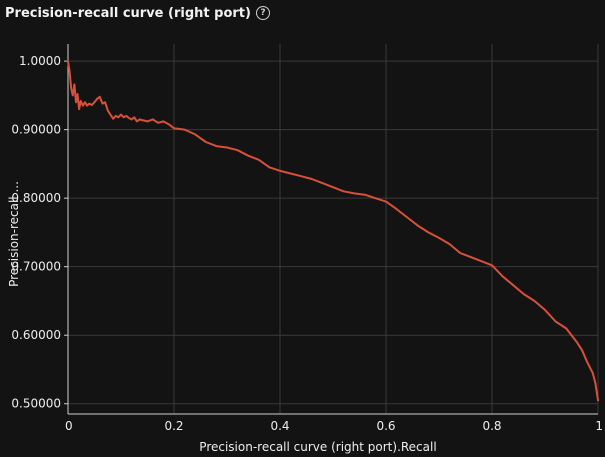 Image resolution: width=605 pixels, height=457 pixels. Describe the element at coordinates (69, 426) in the screenshot. I see `x-tick-label: 0` at that location.